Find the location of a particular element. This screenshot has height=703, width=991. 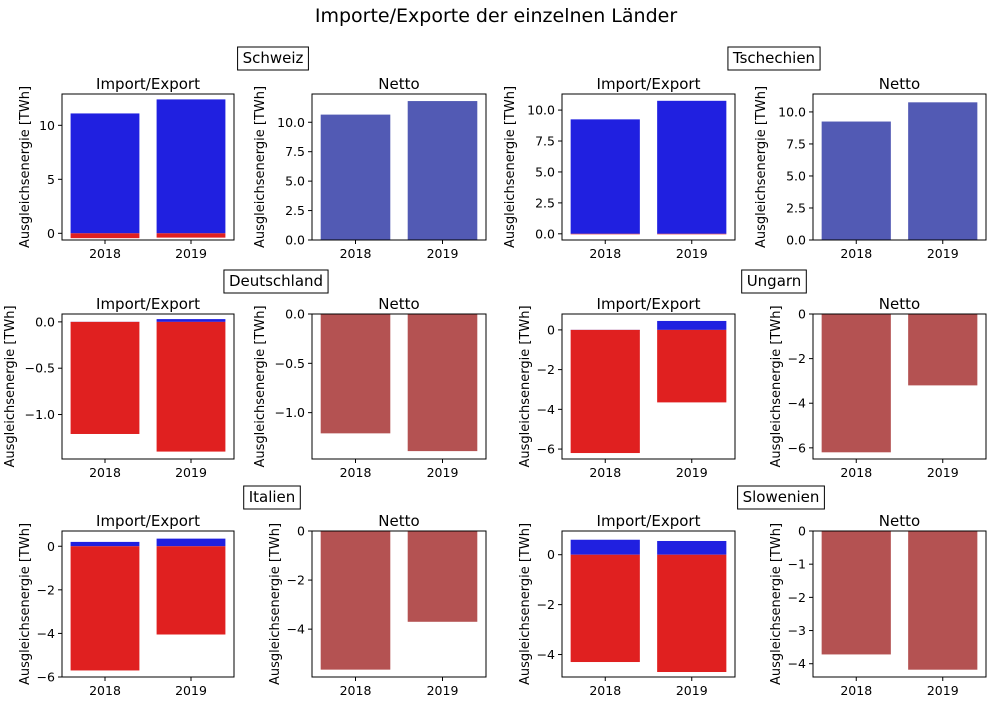

country-name: Ungarn is located at coordinates (774, 281).